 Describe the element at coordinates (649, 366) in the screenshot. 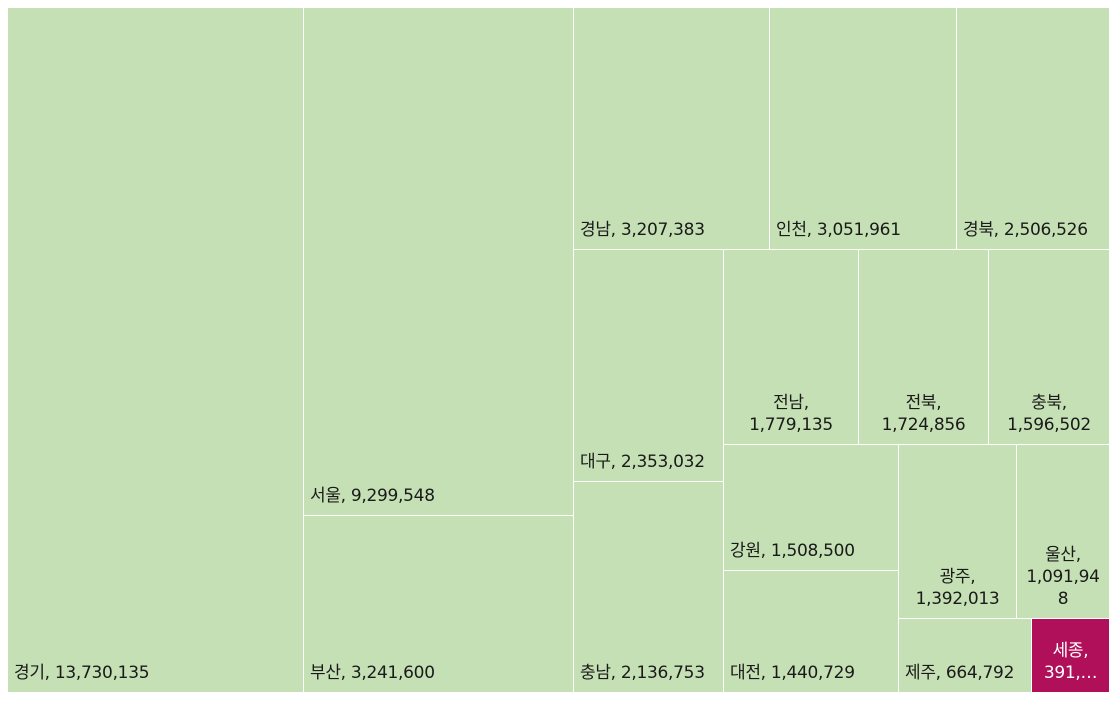

I see `treemap-tile-7: 대구, 2,353,032` at that location.